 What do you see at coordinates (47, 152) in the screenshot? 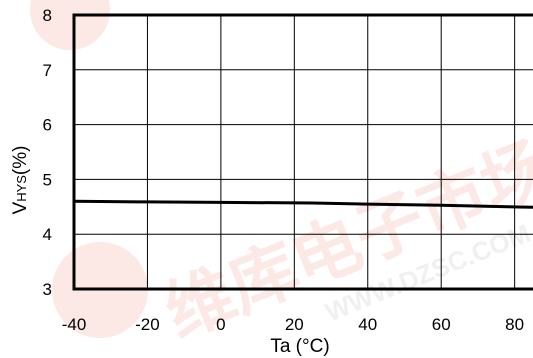
I see `y-tick-labels: 3 4 5 6 7 8` at bounding box center [47, 152].